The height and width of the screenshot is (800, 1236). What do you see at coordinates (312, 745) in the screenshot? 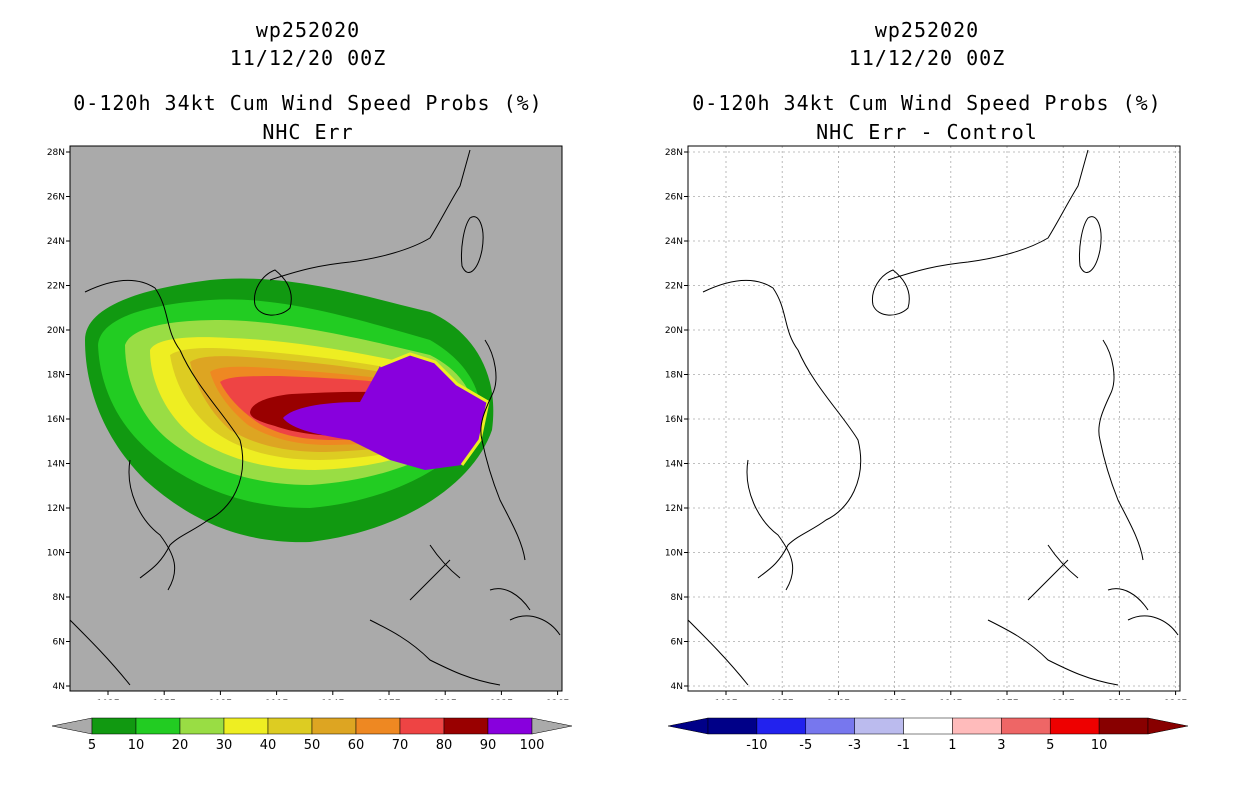
I see `colorbar-label: 50` at bounding box center [312, 745].